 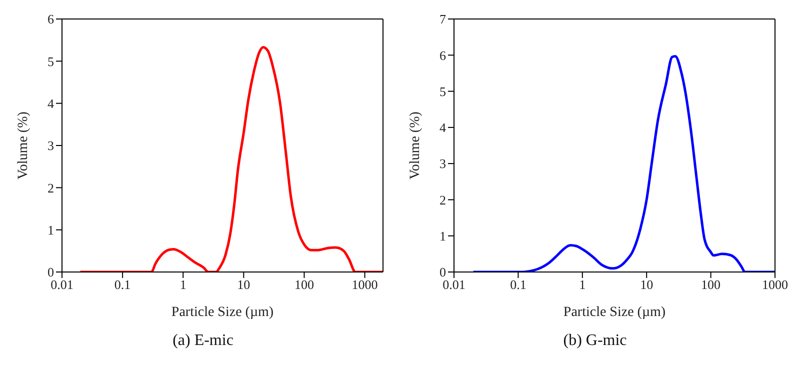 What do you see at coordinates (443, 19) in the screenshot?
I see `y-tick-label: 7` at bounding box center [443, 19].